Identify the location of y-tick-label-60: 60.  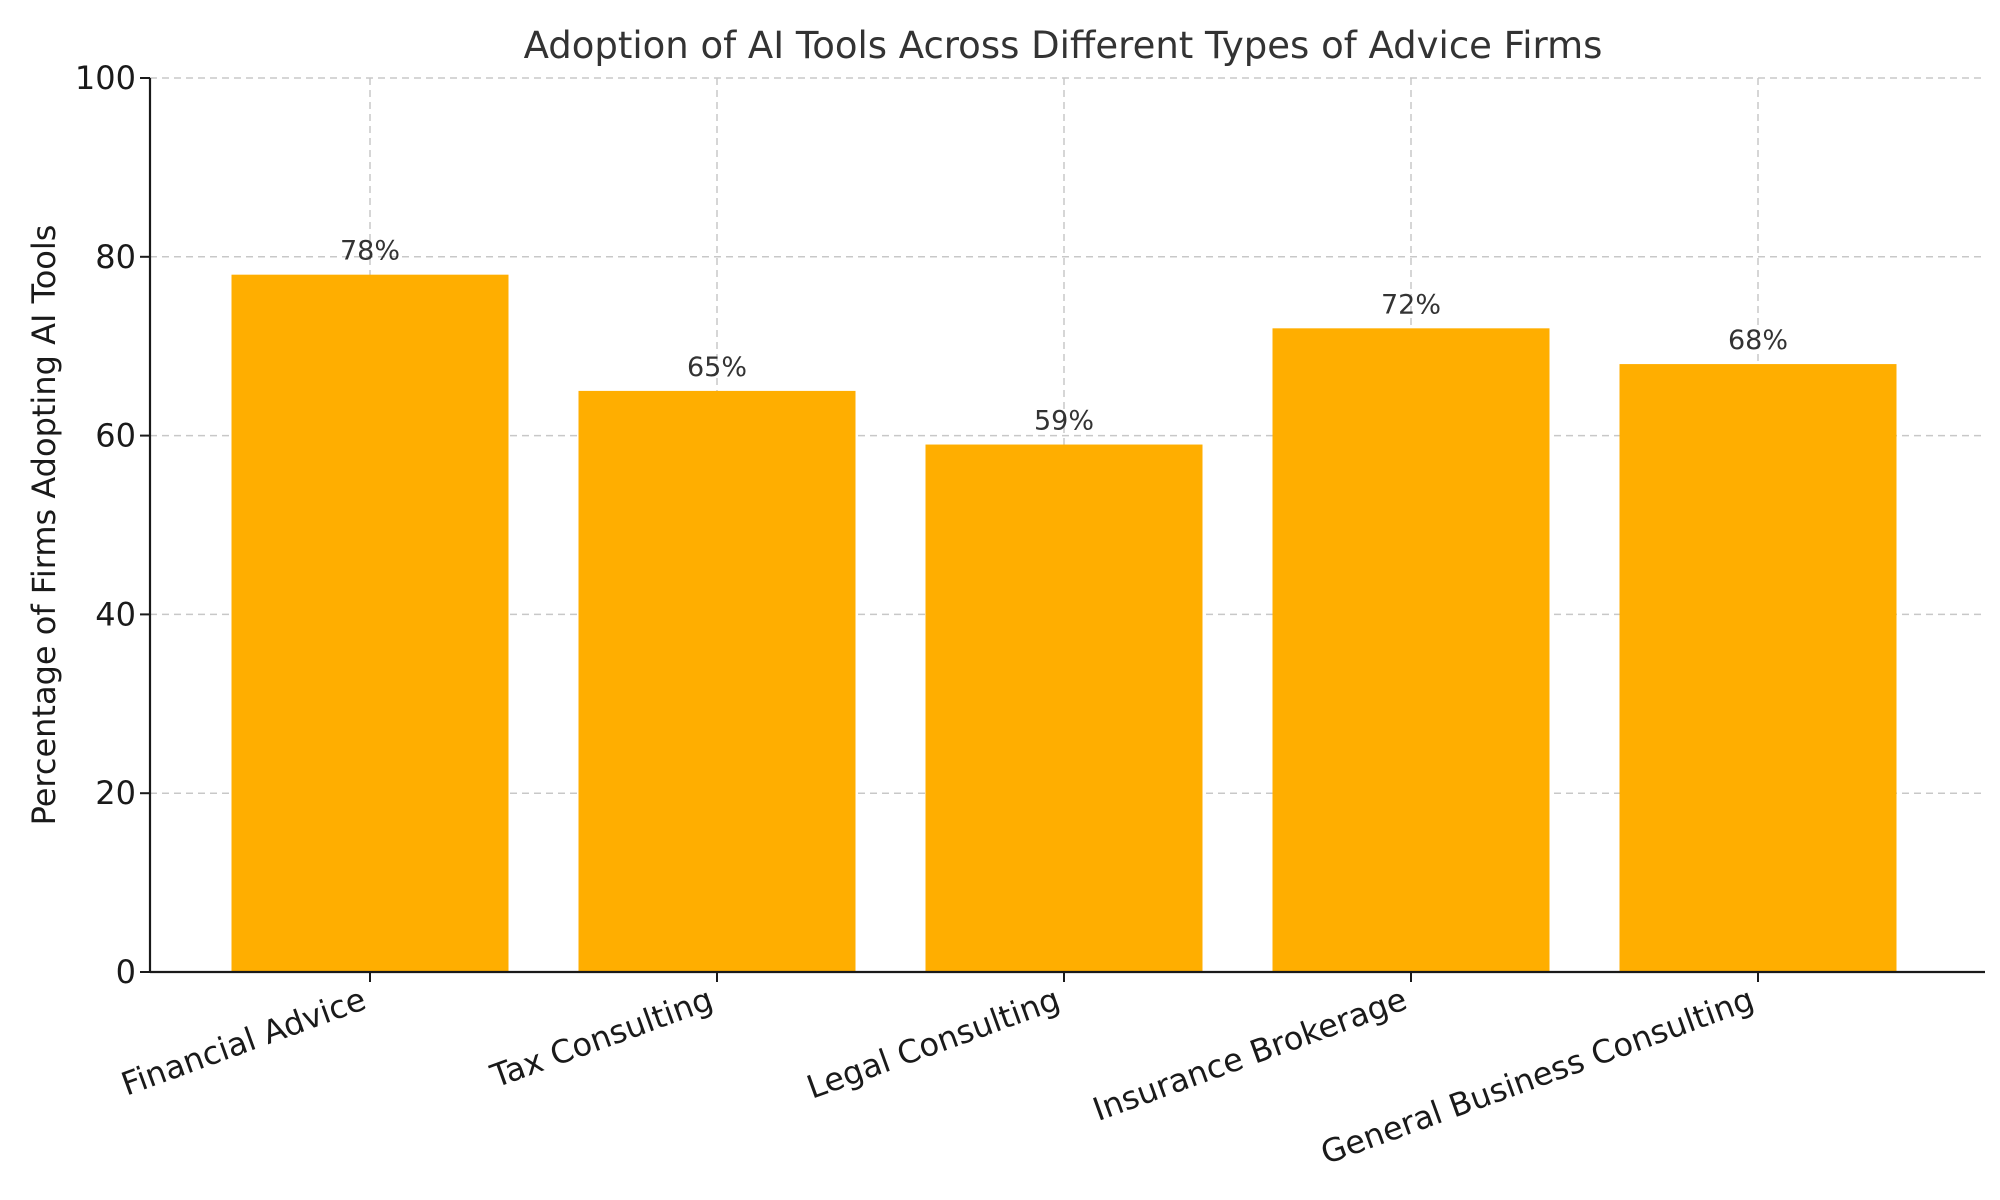
(115, 436).